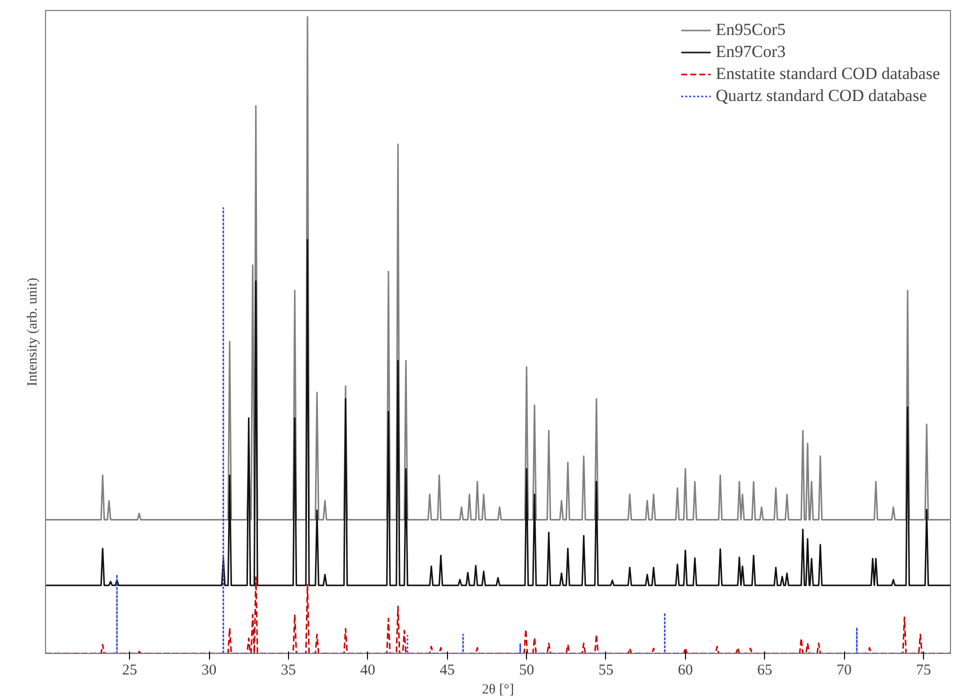 The width and height of the screenshot is (955, 700). What do you see at coordinates (764, 670) in the screenshot?
I see `x-tick-label: 65` at bounding box center [764, 670].